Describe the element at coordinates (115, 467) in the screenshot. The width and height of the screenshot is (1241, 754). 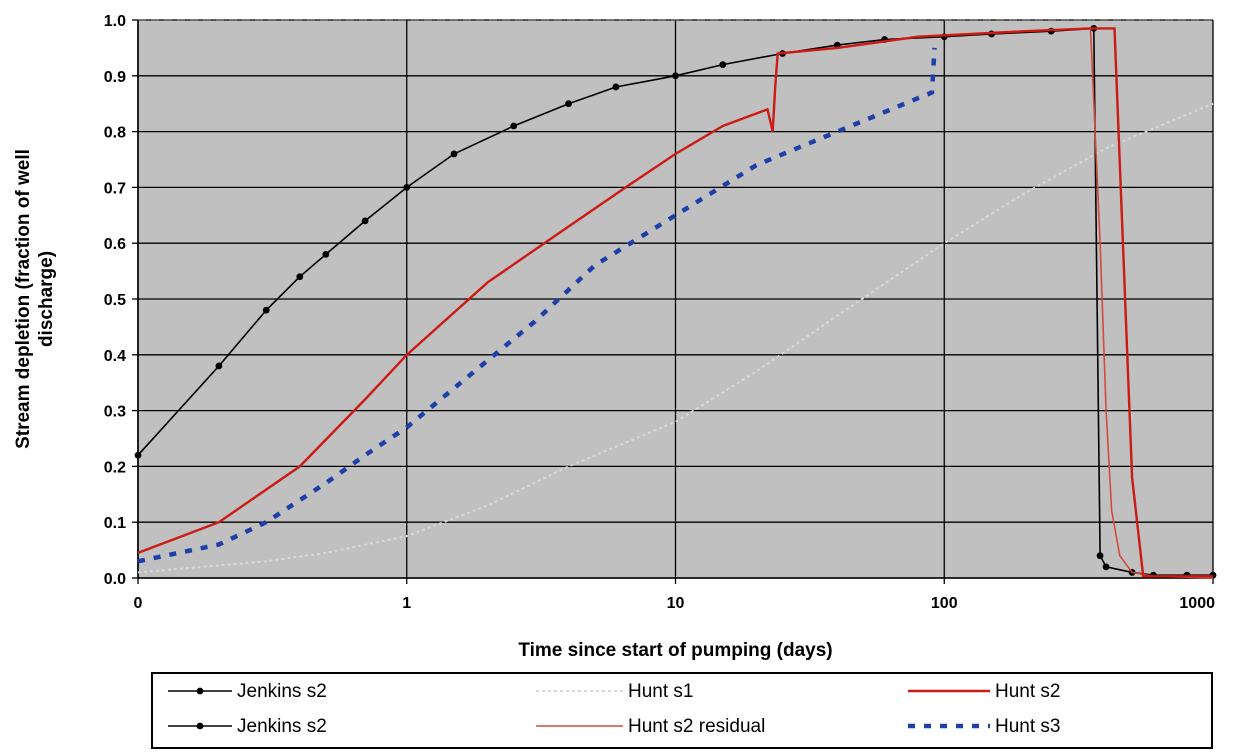
I see `y-tick-label: 0.2` at that location.